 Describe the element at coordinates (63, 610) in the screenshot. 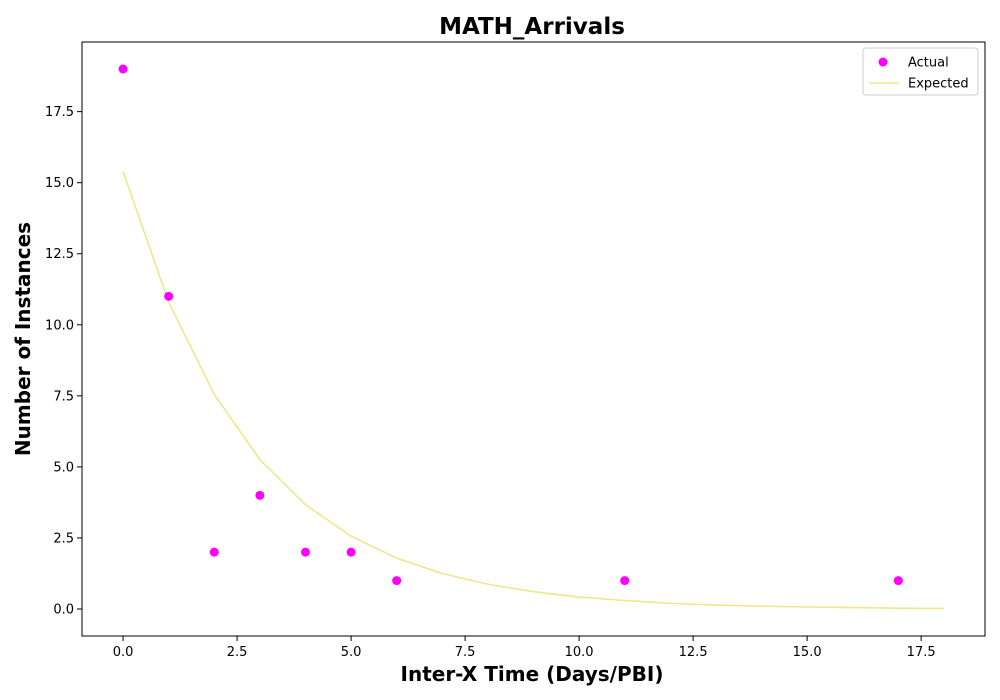

I see `y-tick-label: 0.0` at that location.